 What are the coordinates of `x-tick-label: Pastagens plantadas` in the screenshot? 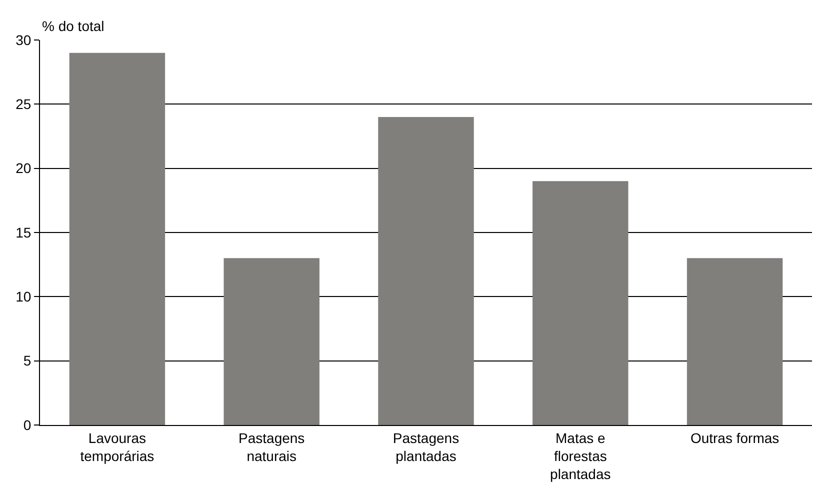 It's located at (426, 447).